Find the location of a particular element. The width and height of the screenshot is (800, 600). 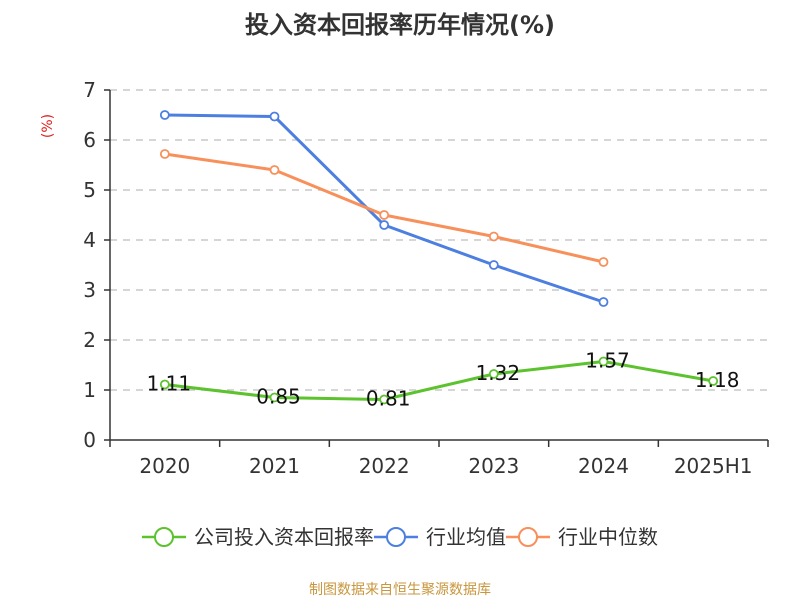

chart-title: 投入资本回报率历年情况(%) is located at coordinates (400, 25).